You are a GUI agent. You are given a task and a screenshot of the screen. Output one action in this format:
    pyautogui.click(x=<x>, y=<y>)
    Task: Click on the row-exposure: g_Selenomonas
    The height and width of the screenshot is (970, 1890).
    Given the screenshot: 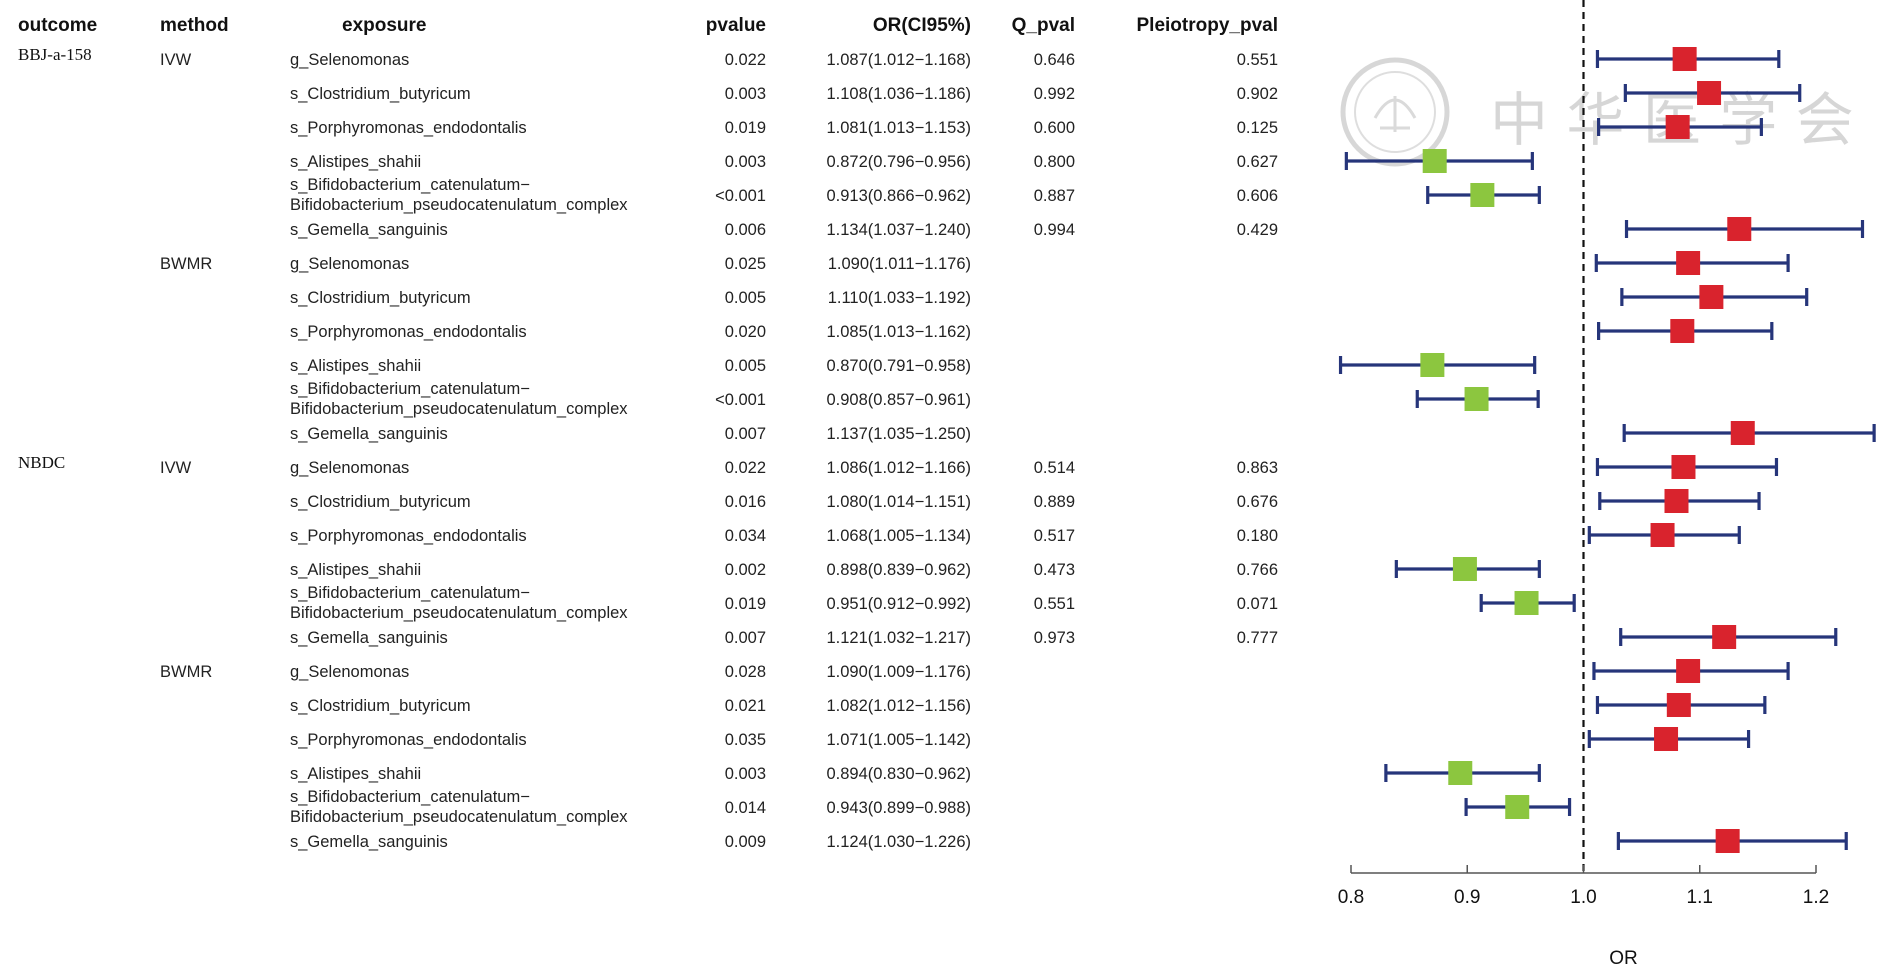 What is the action you would take?
    pyautogui.click(x=349, y=60)
    